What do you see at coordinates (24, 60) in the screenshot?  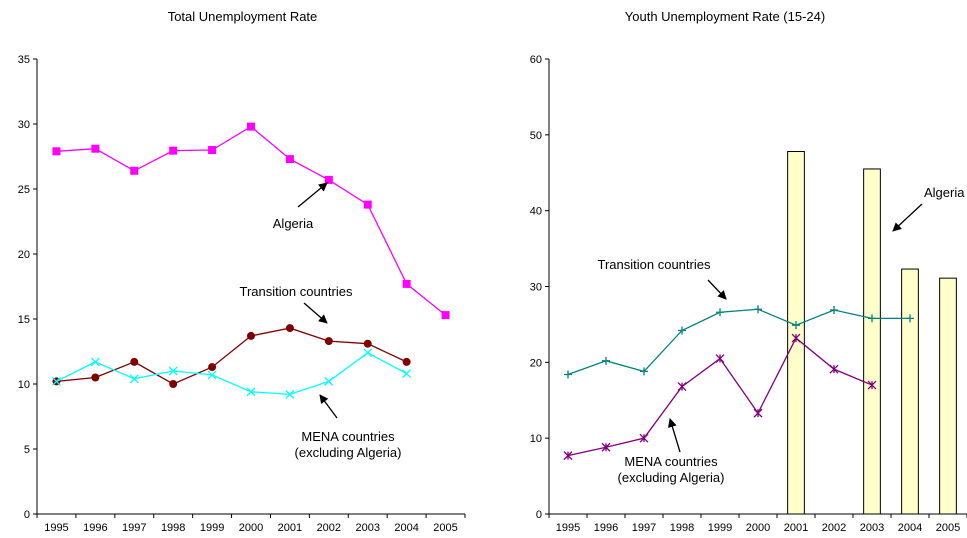 I see `y-tick-label: 35` at bounding box center [24, 60].